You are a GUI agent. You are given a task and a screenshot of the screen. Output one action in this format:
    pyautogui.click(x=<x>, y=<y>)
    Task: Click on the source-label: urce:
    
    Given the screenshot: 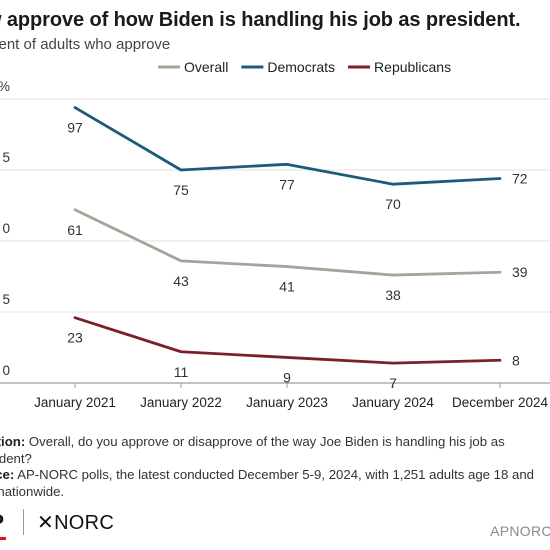 What is the action you would take?
    pyautogui.click(x=7, y=475)
    